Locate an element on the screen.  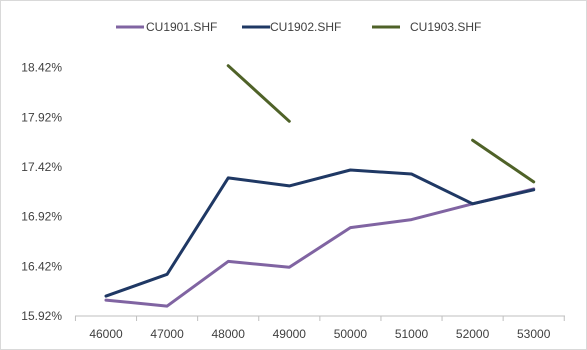
x-tick-label: 47000 is located at coordinates (167, 334).